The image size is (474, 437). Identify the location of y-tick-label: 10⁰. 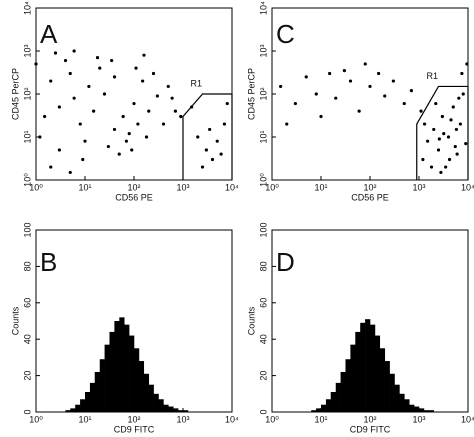
(27, 180).